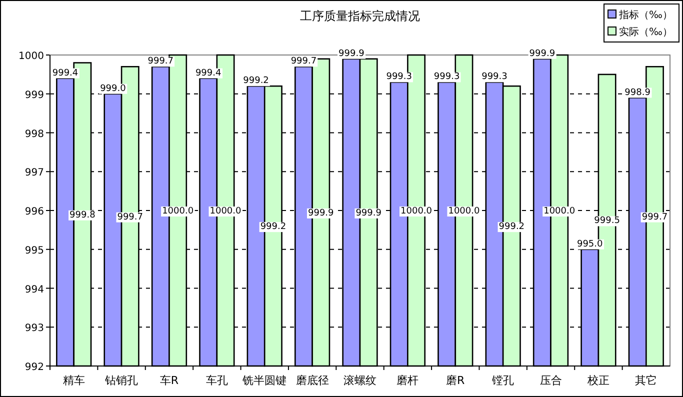 Image resolution: width=683 pixels, height=397 pixels. What do you see at coordinates (34, 367) in the screenshot?
I see `y-tick-label: 992` at bounding box center [34, 367].